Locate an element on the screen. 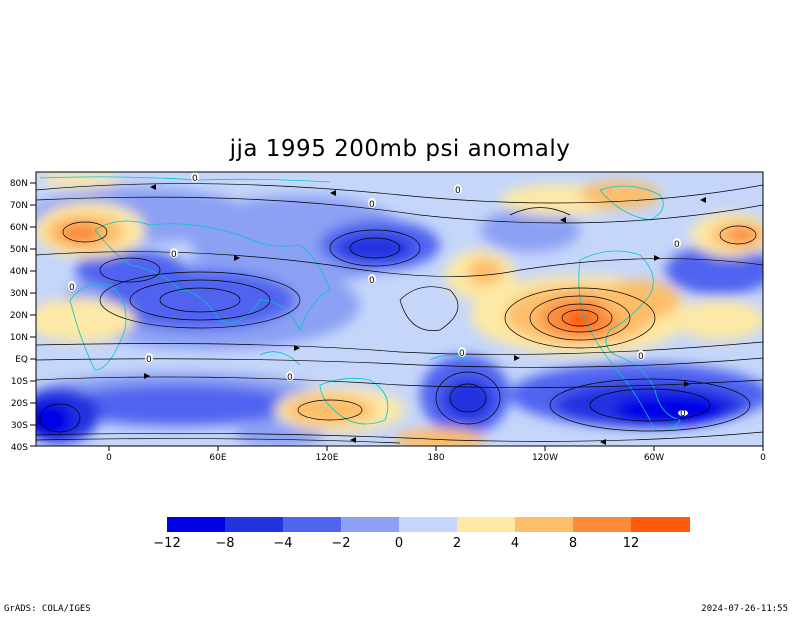 The width and height of the screenshot is (800, 618). lat-label: 40N is located at coordinates (19, 272).